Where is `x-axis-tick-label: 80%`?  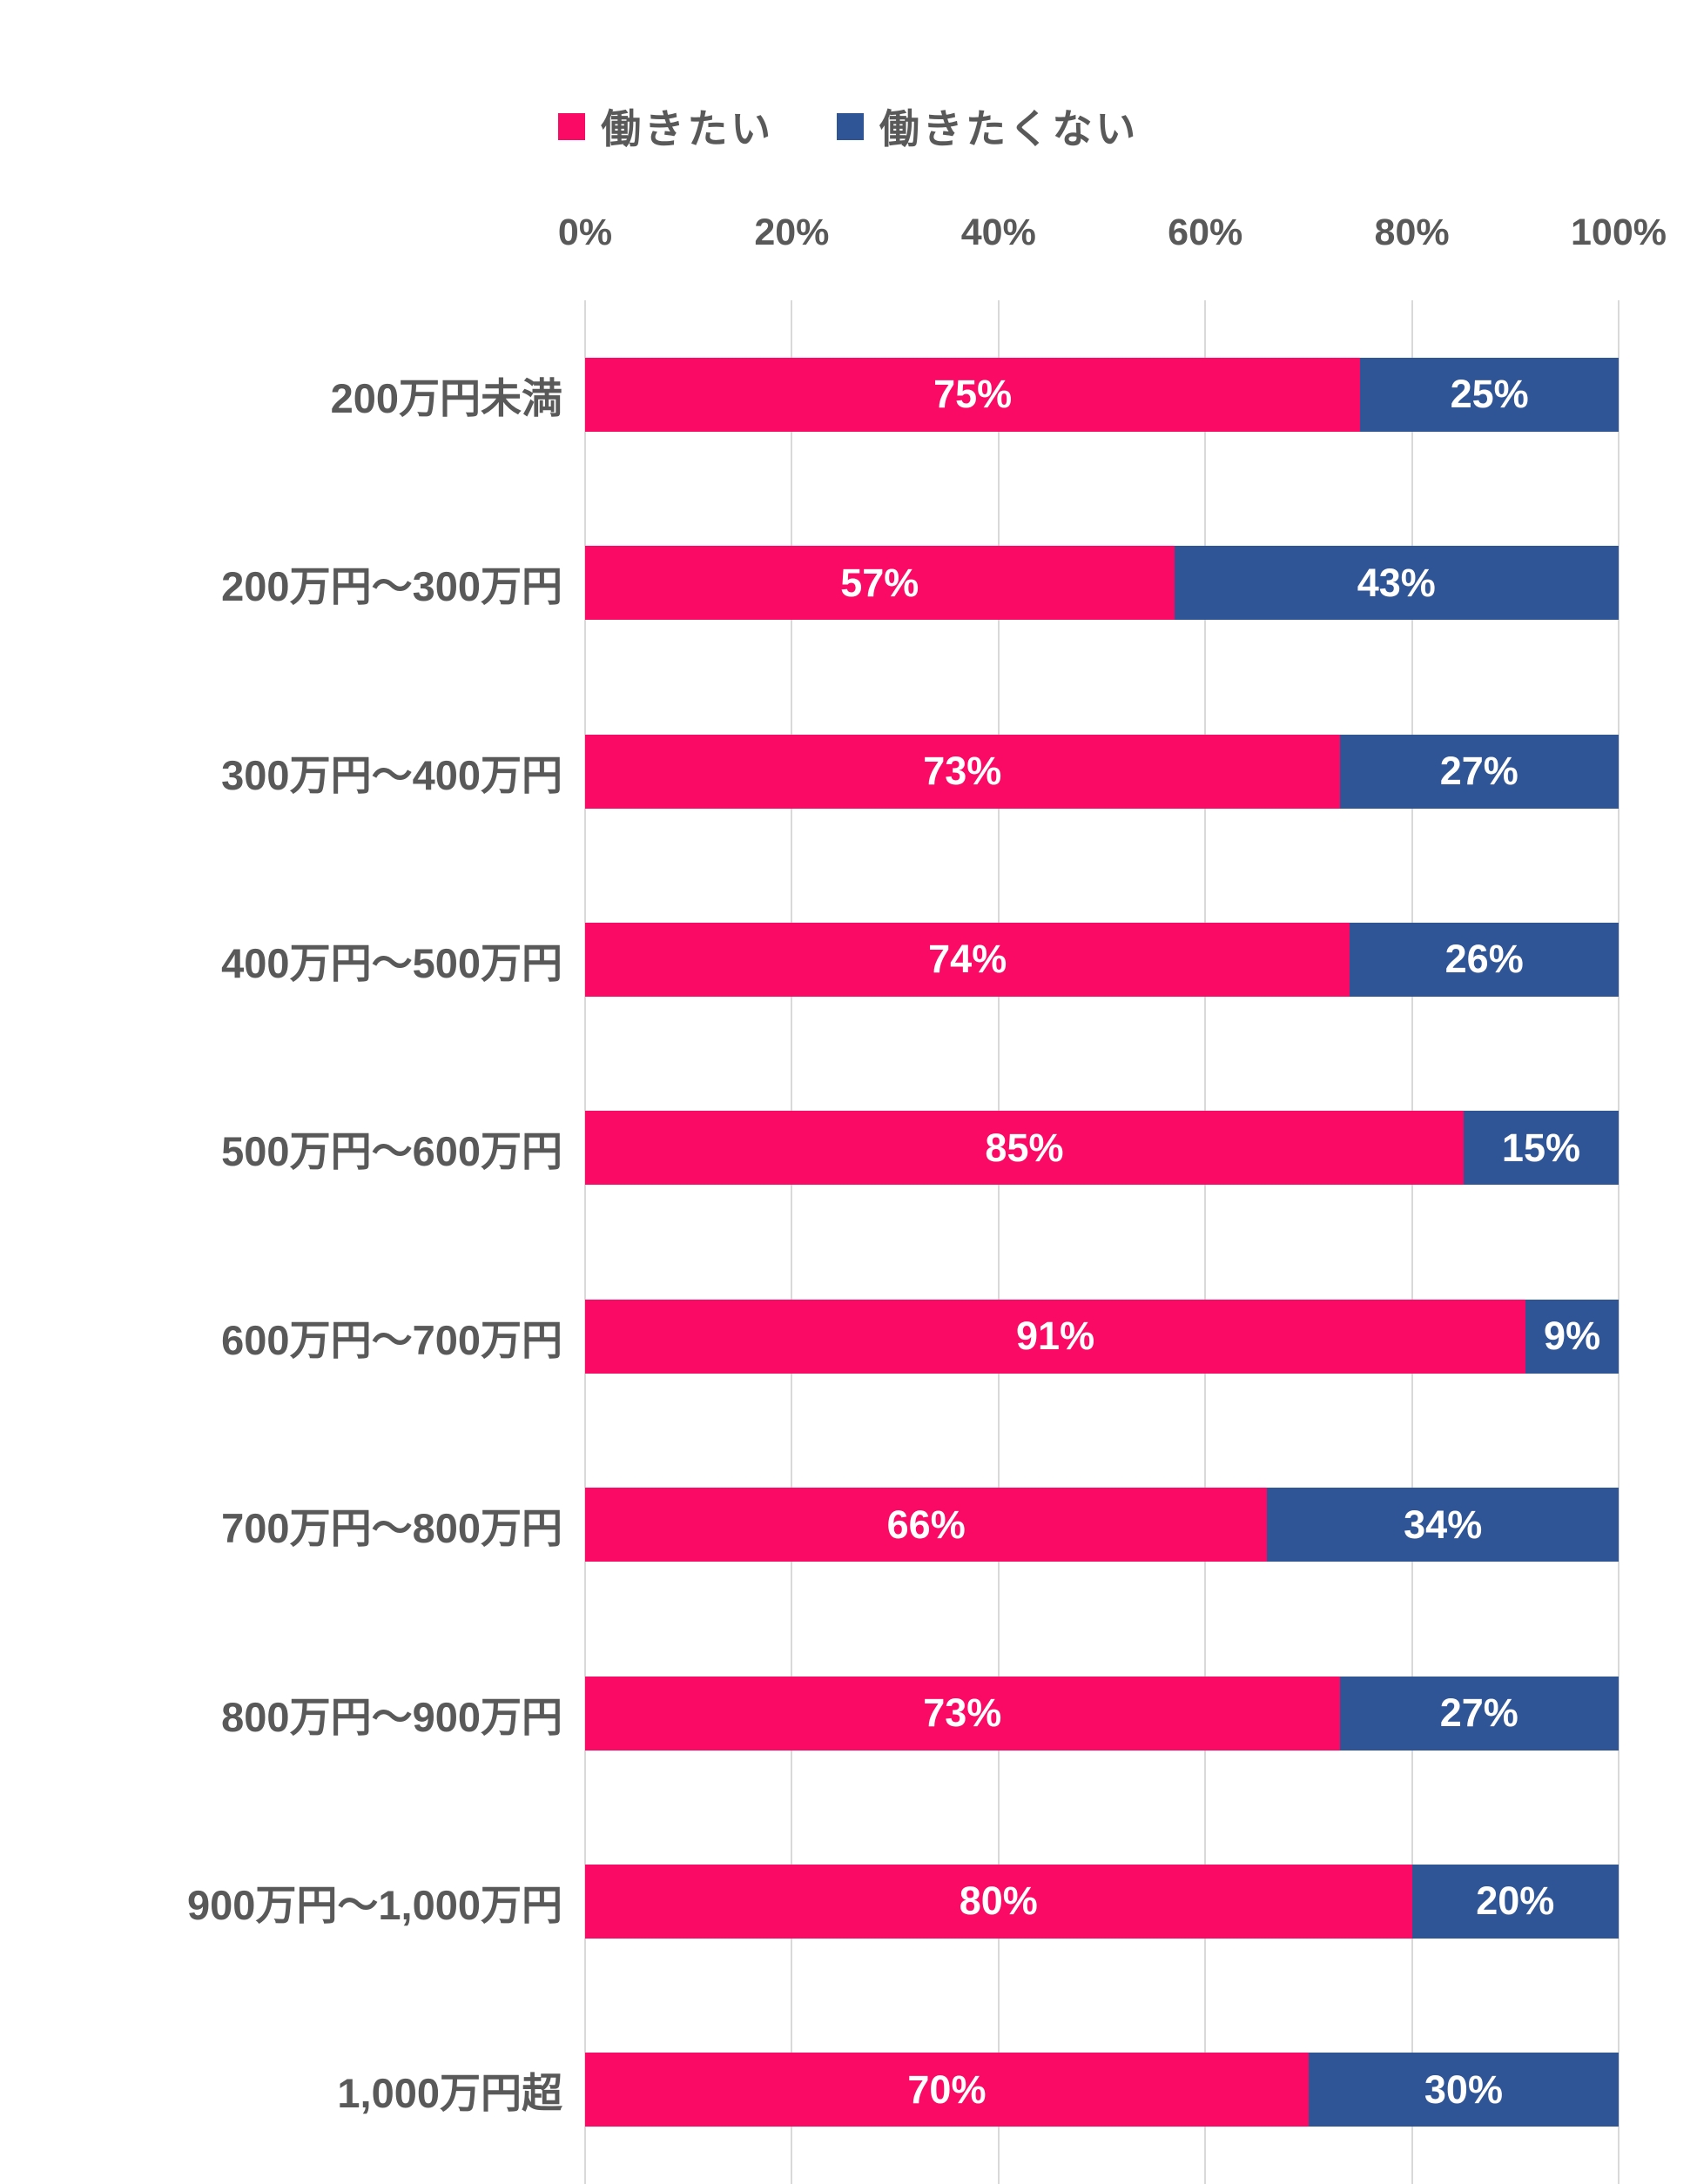
x-axis-tick-label: 80% is located at coordinates (1412, 232).